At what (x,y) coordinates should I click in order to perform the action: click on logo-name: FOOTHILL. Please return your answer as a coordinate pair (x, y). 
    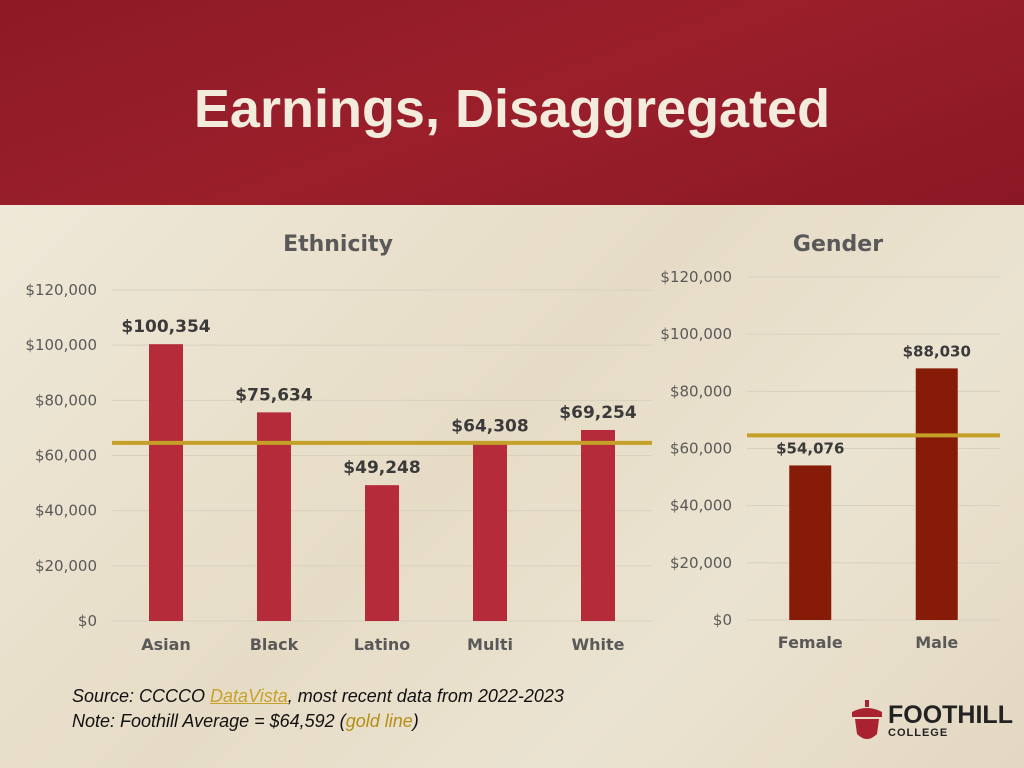
    Looking at the image, I should click on (950, 715).